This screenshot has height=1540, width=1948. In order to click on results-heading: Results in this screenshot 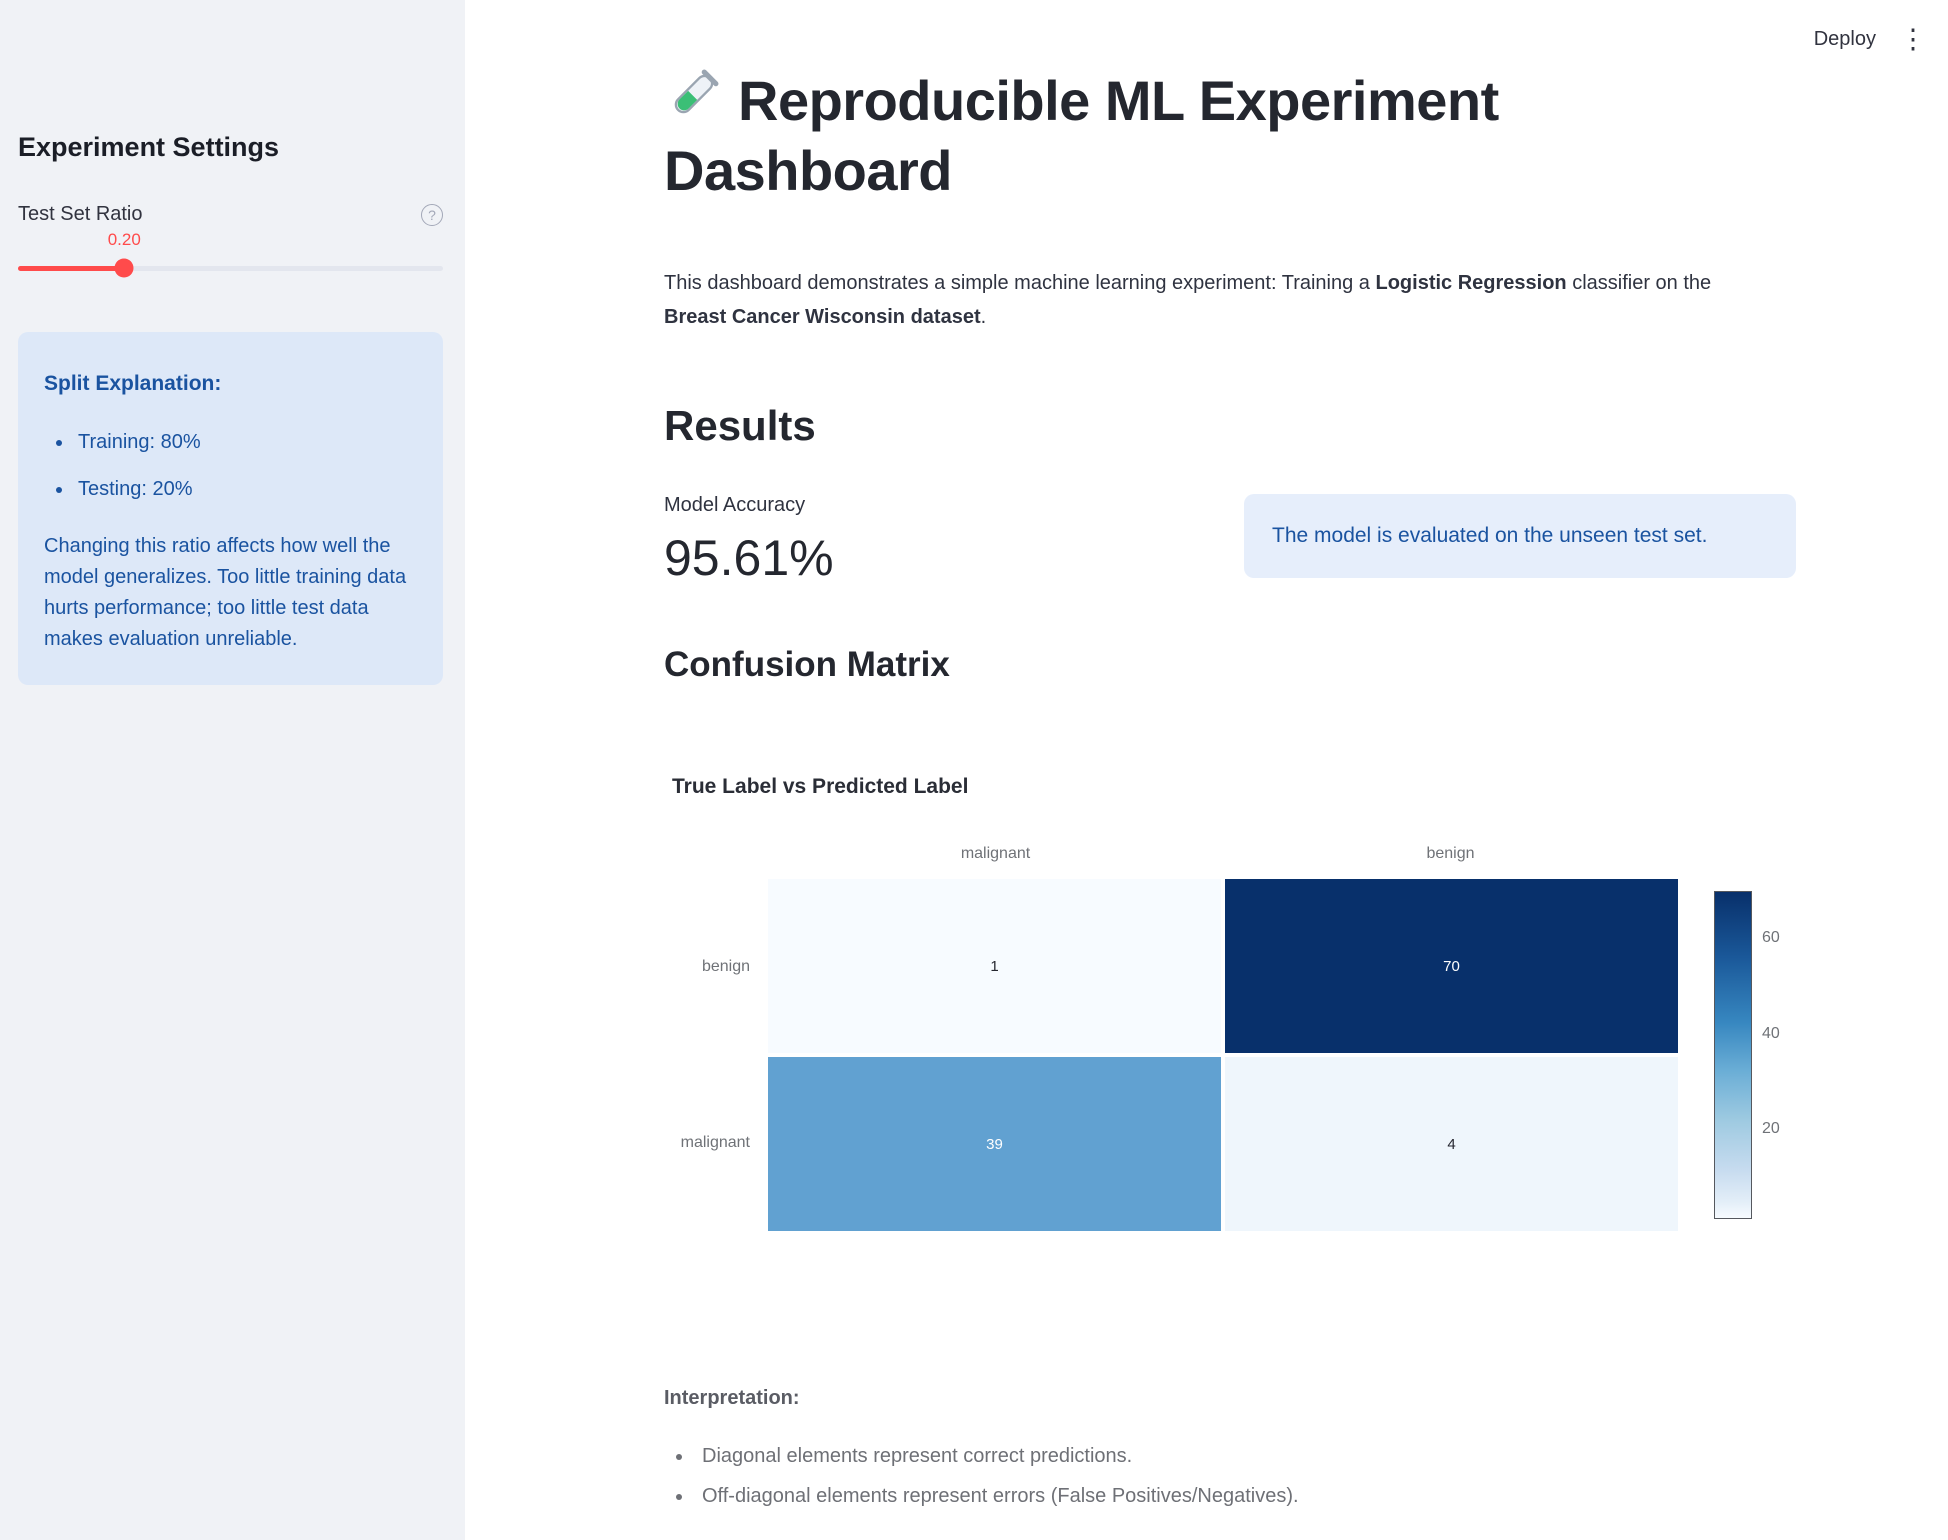, I will do `click(740, 425)`.